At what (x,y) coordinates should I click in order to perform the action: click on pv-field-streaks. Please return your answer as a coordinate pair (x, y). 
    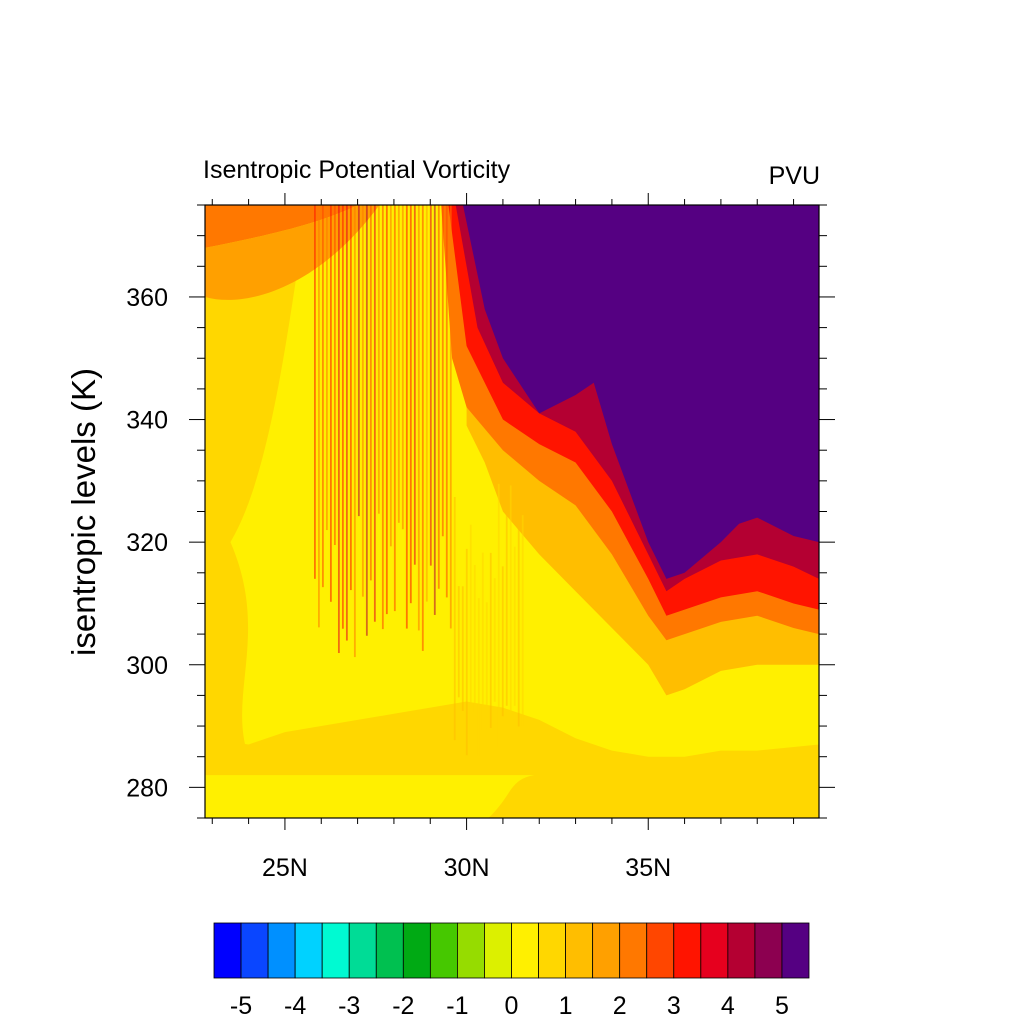
    Looking at the image, I should click on (418, 481).